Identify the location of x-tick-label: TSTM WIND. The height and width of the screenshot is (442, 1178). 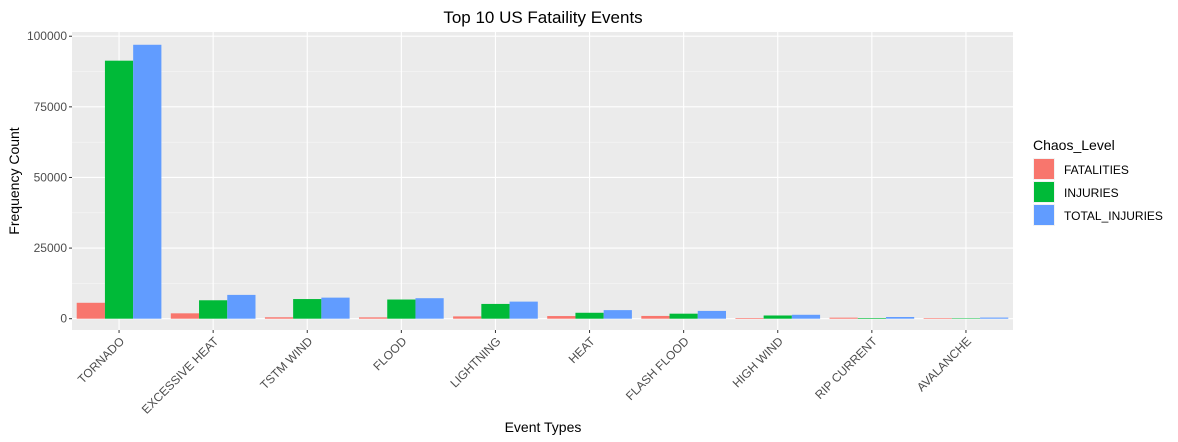
(286, 363).